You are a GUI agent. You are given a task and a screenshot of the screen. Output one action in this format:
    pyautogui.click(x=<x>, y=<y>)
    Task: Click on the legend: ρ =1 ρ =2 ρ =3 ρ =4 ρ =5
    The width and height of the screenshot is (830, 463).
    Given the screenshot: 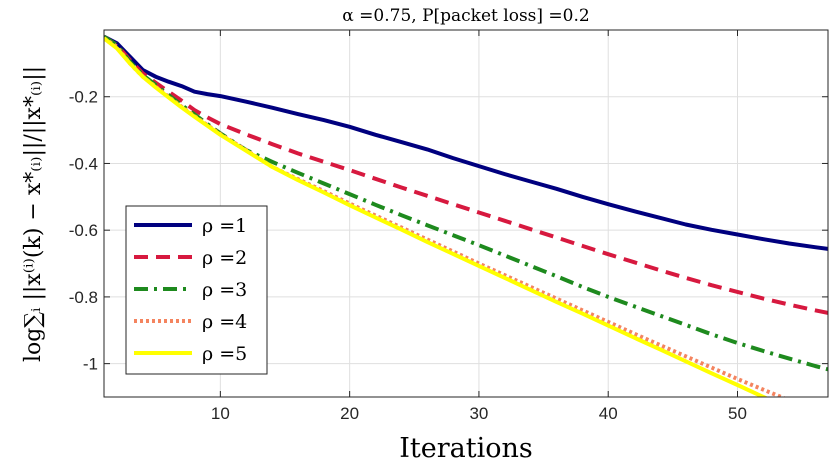 What is the action you would take?
    pyautogui.click(x=196, y=290)
    